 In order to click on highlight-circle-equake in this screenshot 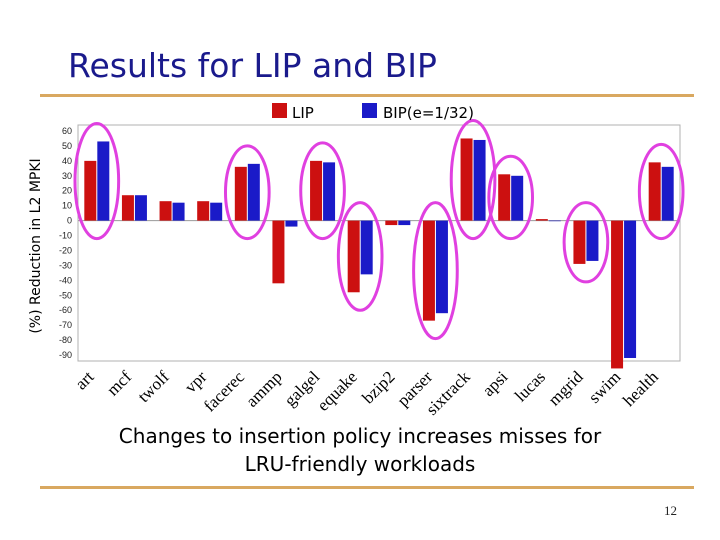, I will do `click(360, 256)`.